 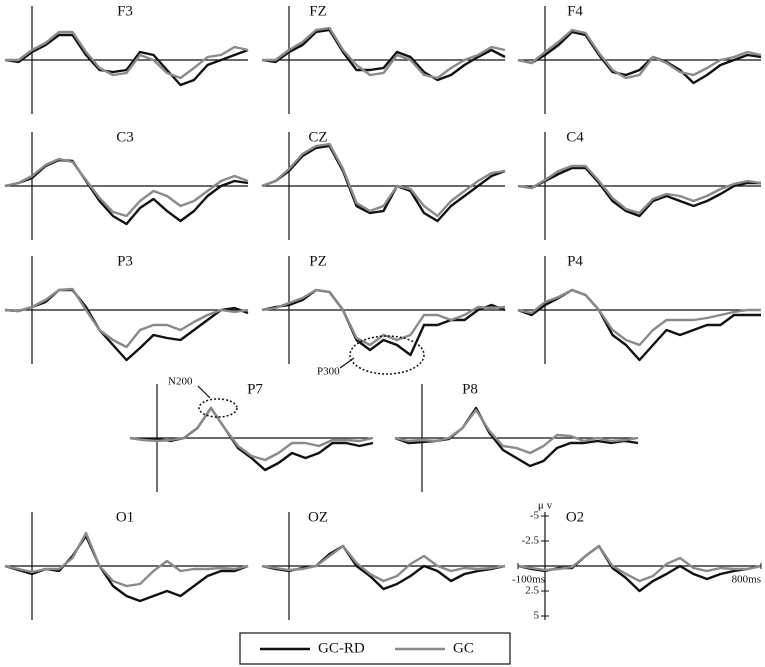 What do you see at coordinates (746, 580) in the screenshot?
I see `x-tick-label: 800ms` at bounding box center [746, 580].